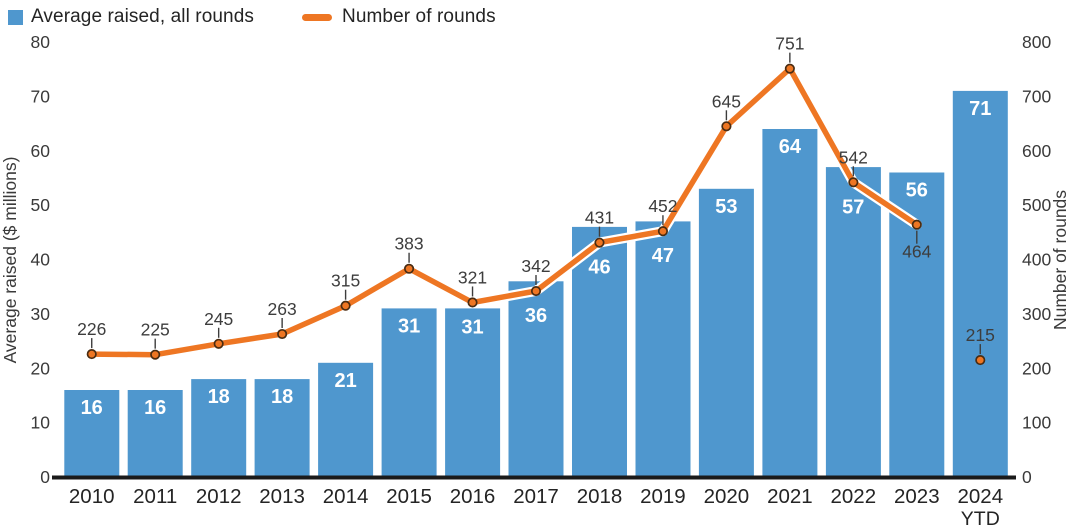 The width and height of the screenshot is (1080, 530). I want to click on bar-value-label: 64, so click(790, 147).